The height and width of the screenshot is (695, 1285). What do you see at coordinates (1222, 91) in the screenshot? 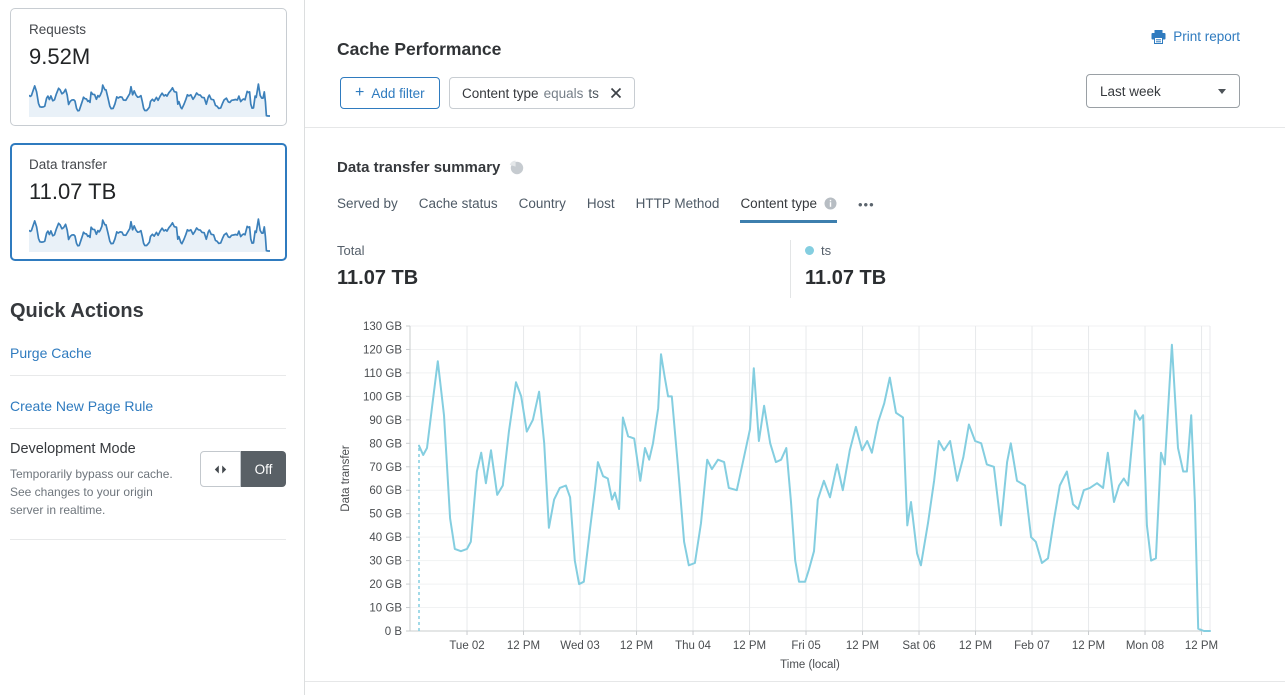
I see `chevron-down-icon` at bounding box center [1222, 91].